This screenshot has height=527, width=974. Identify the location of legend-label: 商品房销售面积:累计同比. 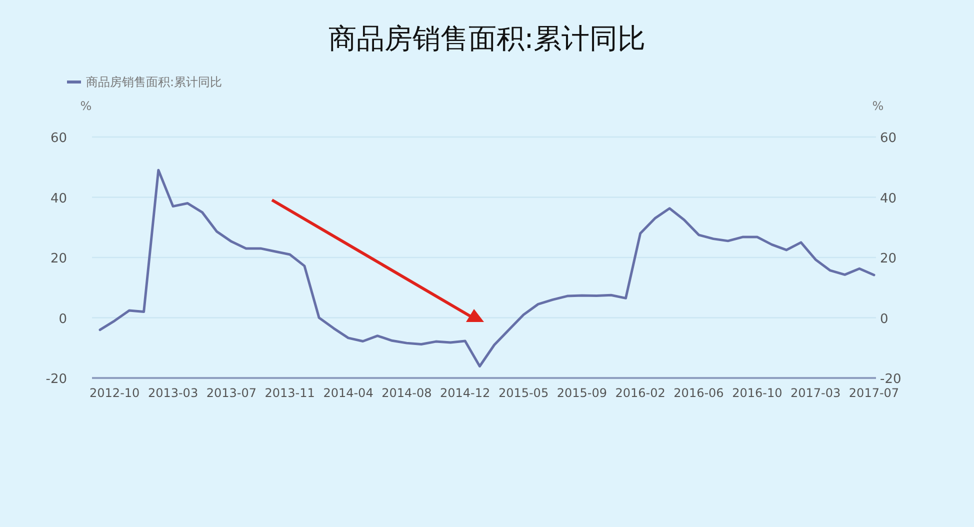
(154, 82).